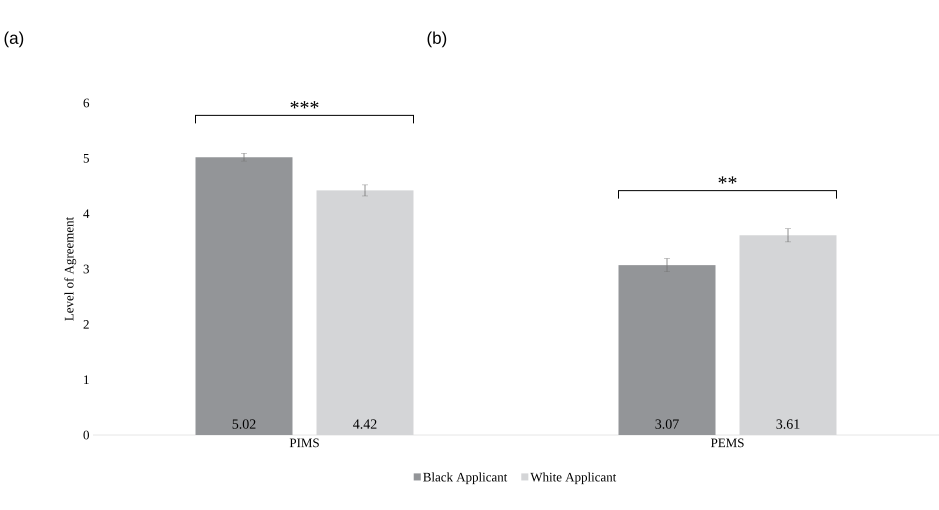 Image resolution: width=939 pixels, height=510 pixels. Describe the element at coordinates (304, 443) in the screenshot. I see `x-tick-label: PIMS` at that location.